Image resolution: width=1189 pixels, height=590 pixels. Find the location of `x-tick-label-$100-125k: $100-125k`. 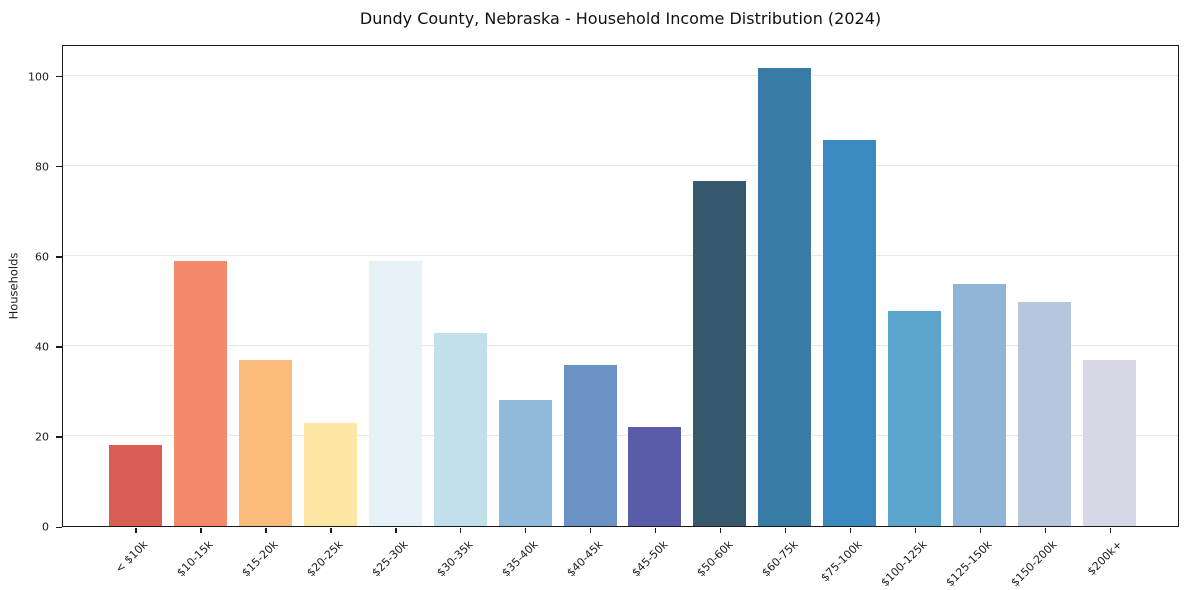

x-tick-label-$100-125k: $100-125k is located at coordinates (904, 564).